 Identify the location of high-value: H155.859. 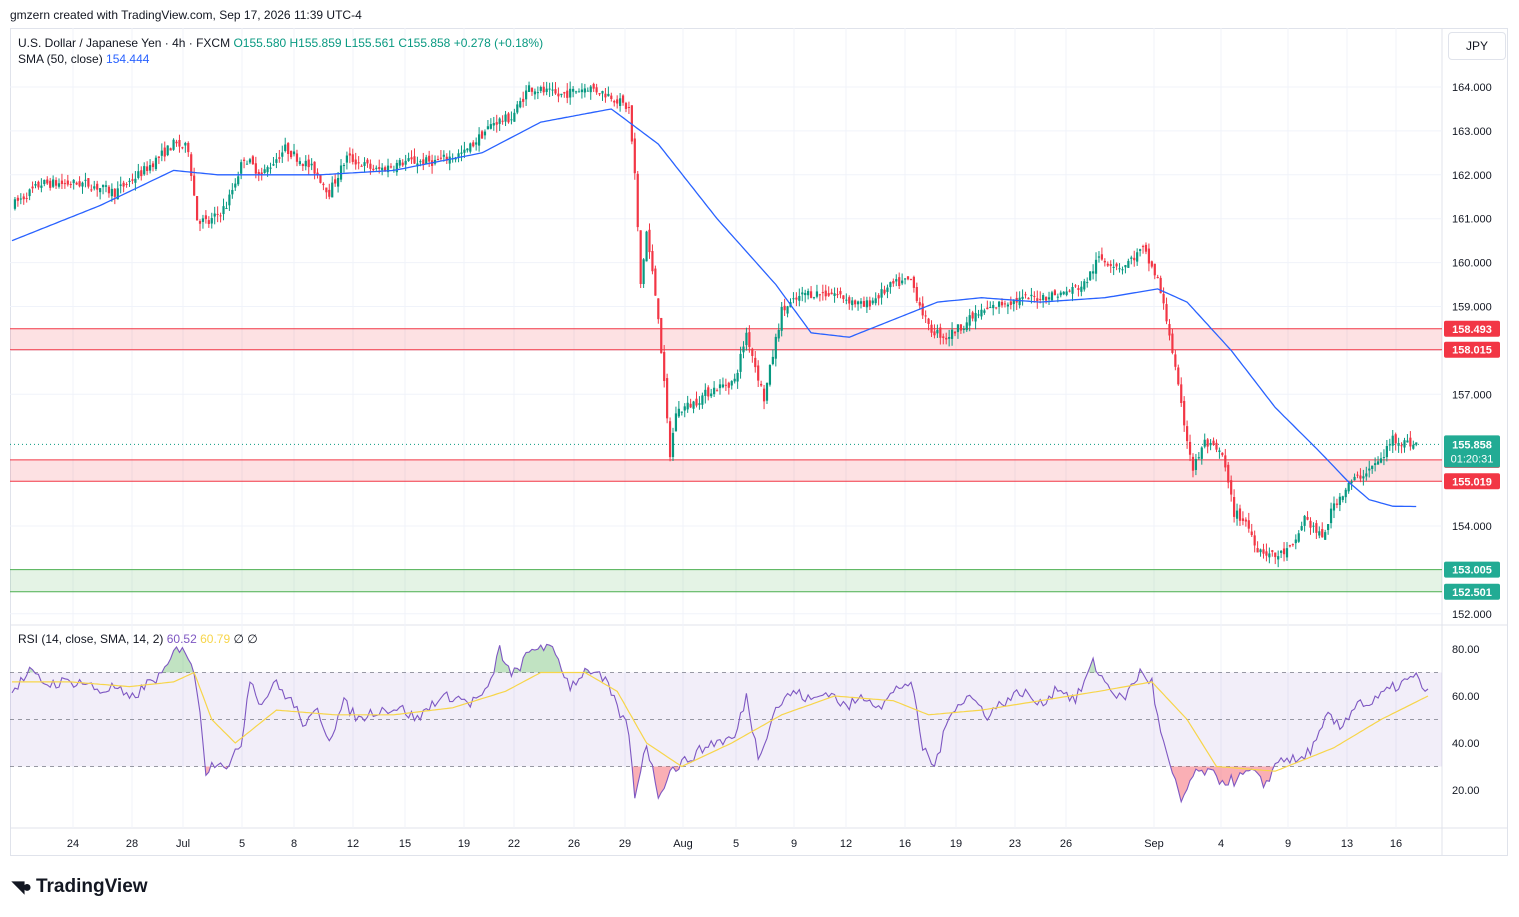
(315, 43).